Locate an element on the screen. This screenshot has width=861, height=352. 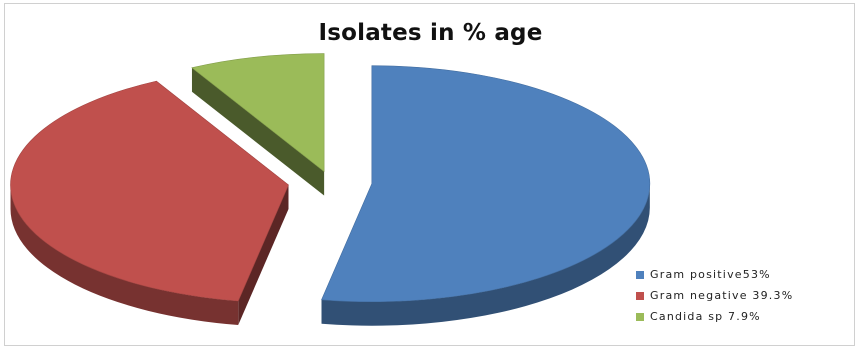
legend-item: Gram negative 39.3% is located at coordinates (714, 295).